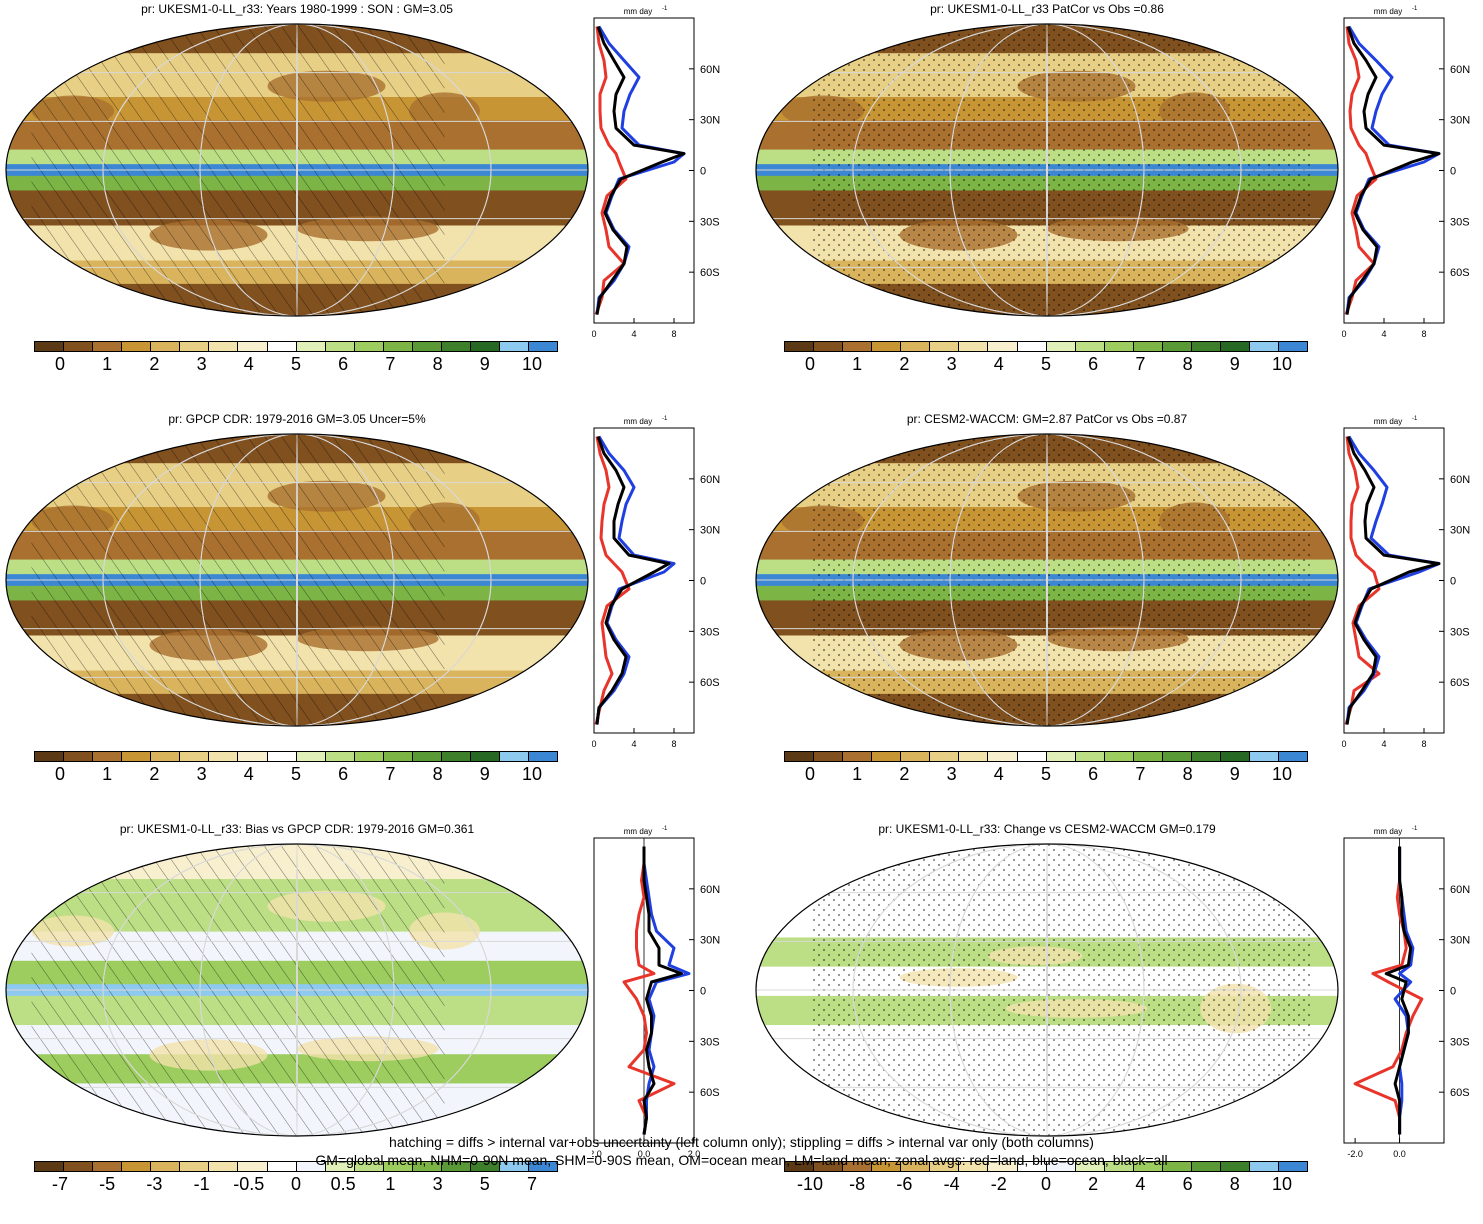  Describe the element at coordinates (904, 1184) in the screenshot. I see `colorbar-tick-label: -6` at that location.